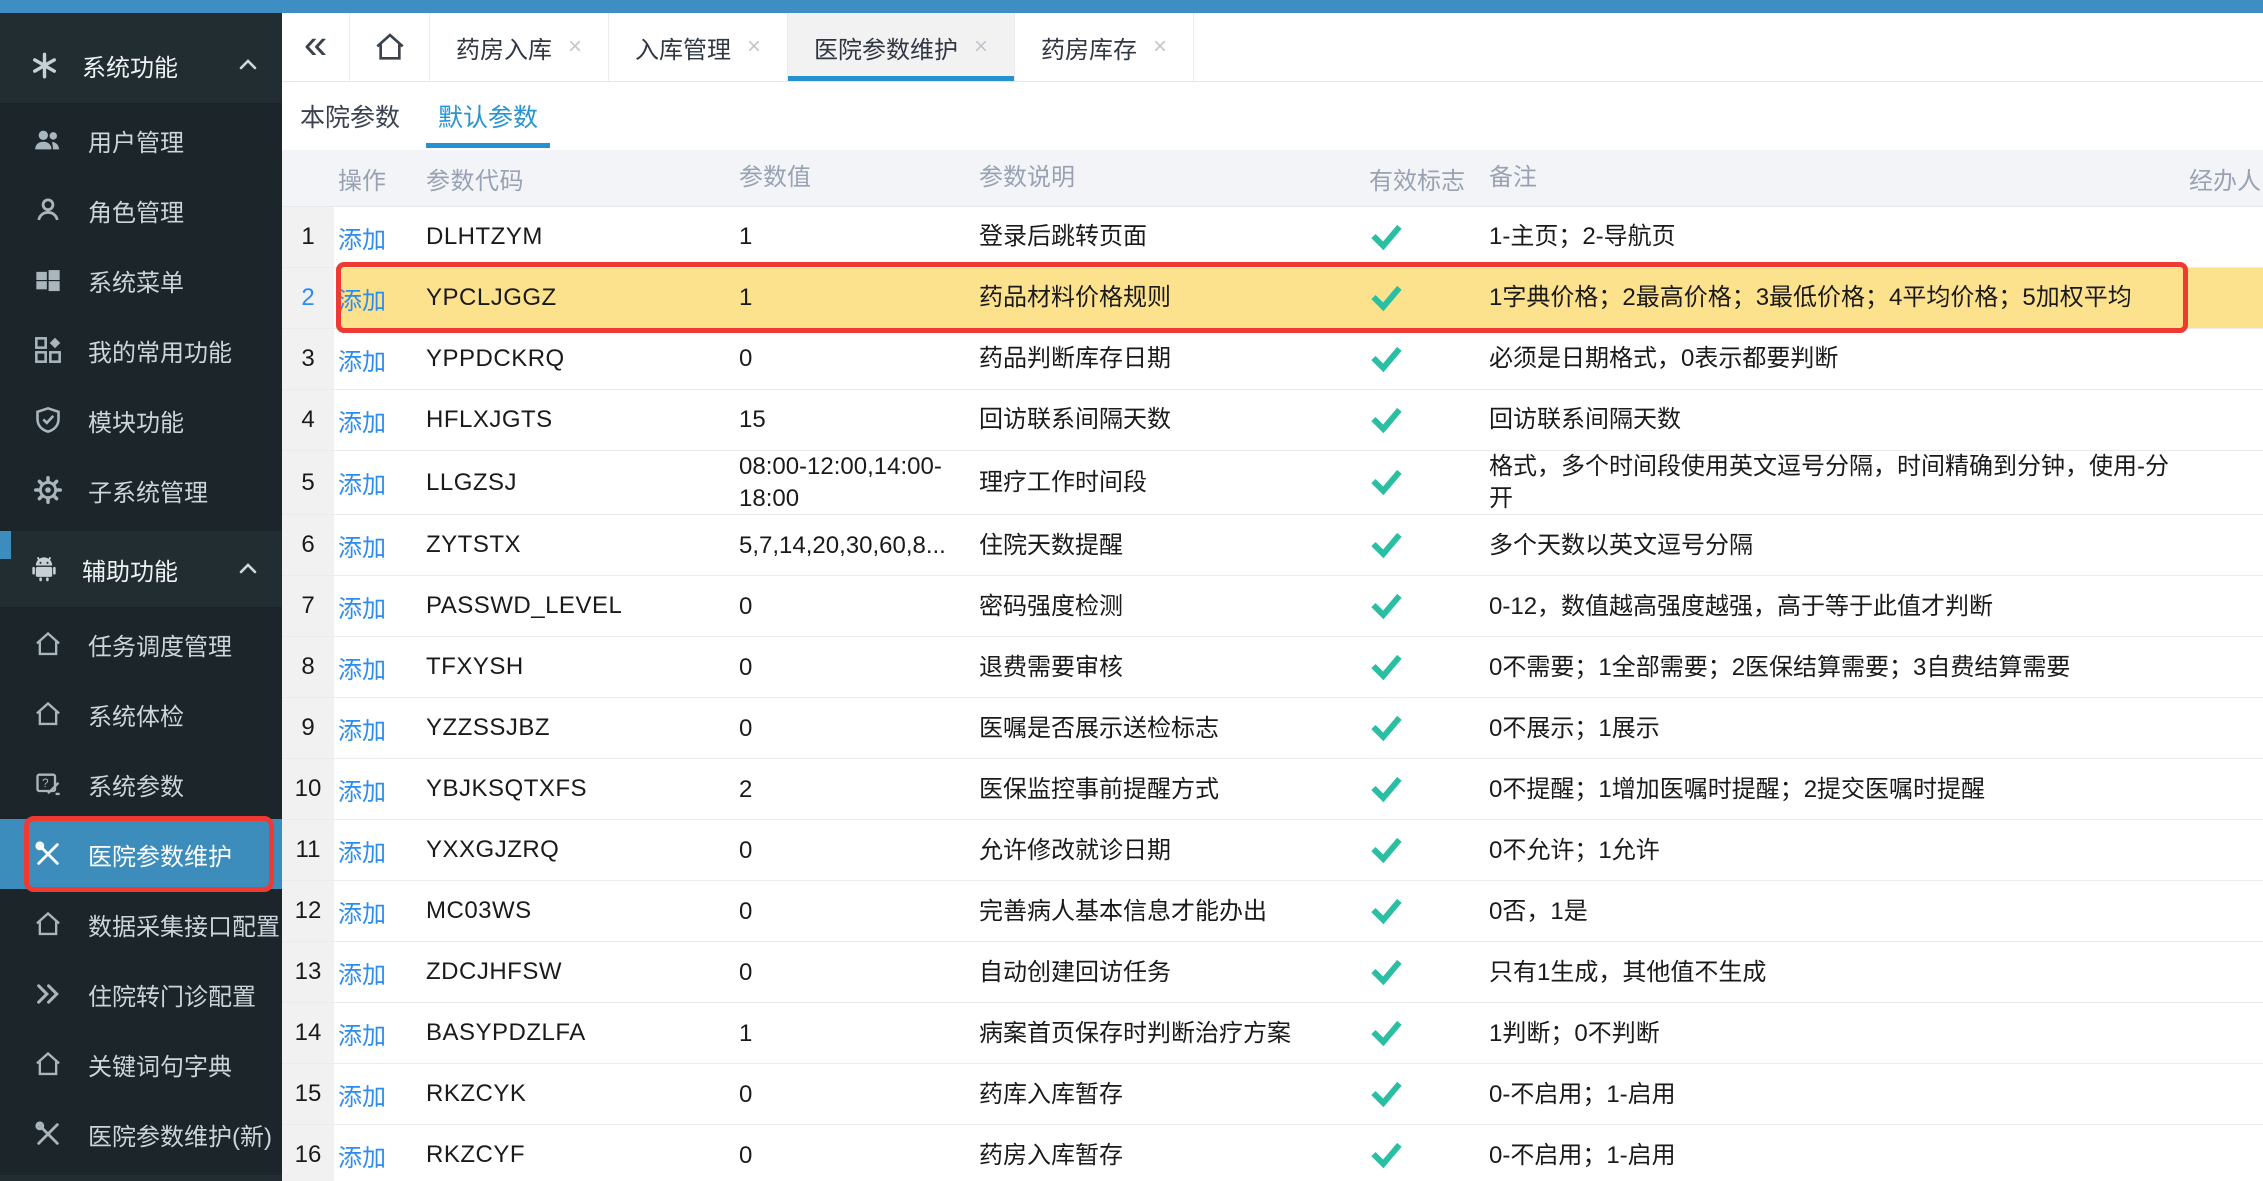 The height and width of the screenshot is (1181, 2263). What do you see at coordinates (309, 789) in the screenshot?
I see `row-index: 10` at bounding box center [309, 789].